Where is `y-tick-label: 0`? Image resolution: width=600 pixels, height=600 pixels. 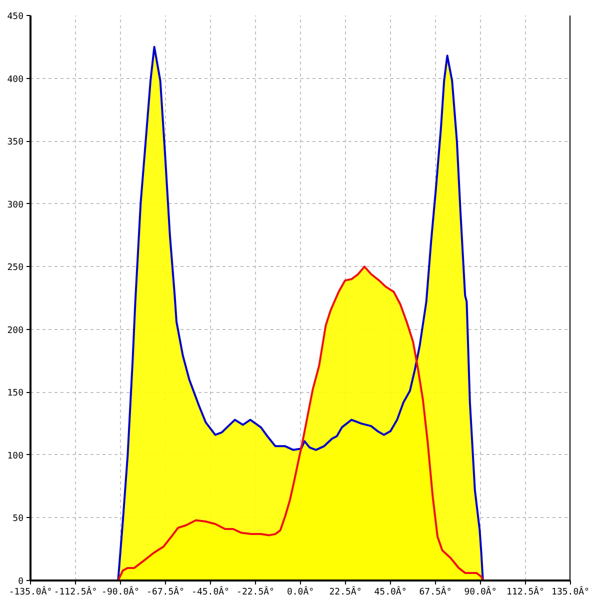 y-tick-label: 0 is located at coordinates (21, 582).